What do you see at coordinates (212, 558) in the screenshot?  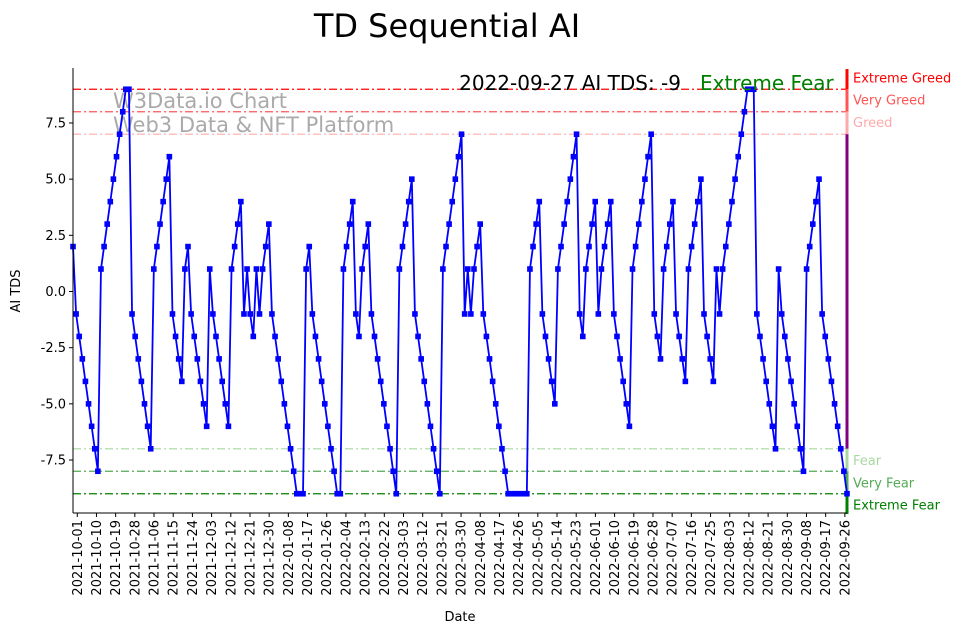 I see `x-tick-label-7: 2021-12-03` at bounding box center [212, 558].